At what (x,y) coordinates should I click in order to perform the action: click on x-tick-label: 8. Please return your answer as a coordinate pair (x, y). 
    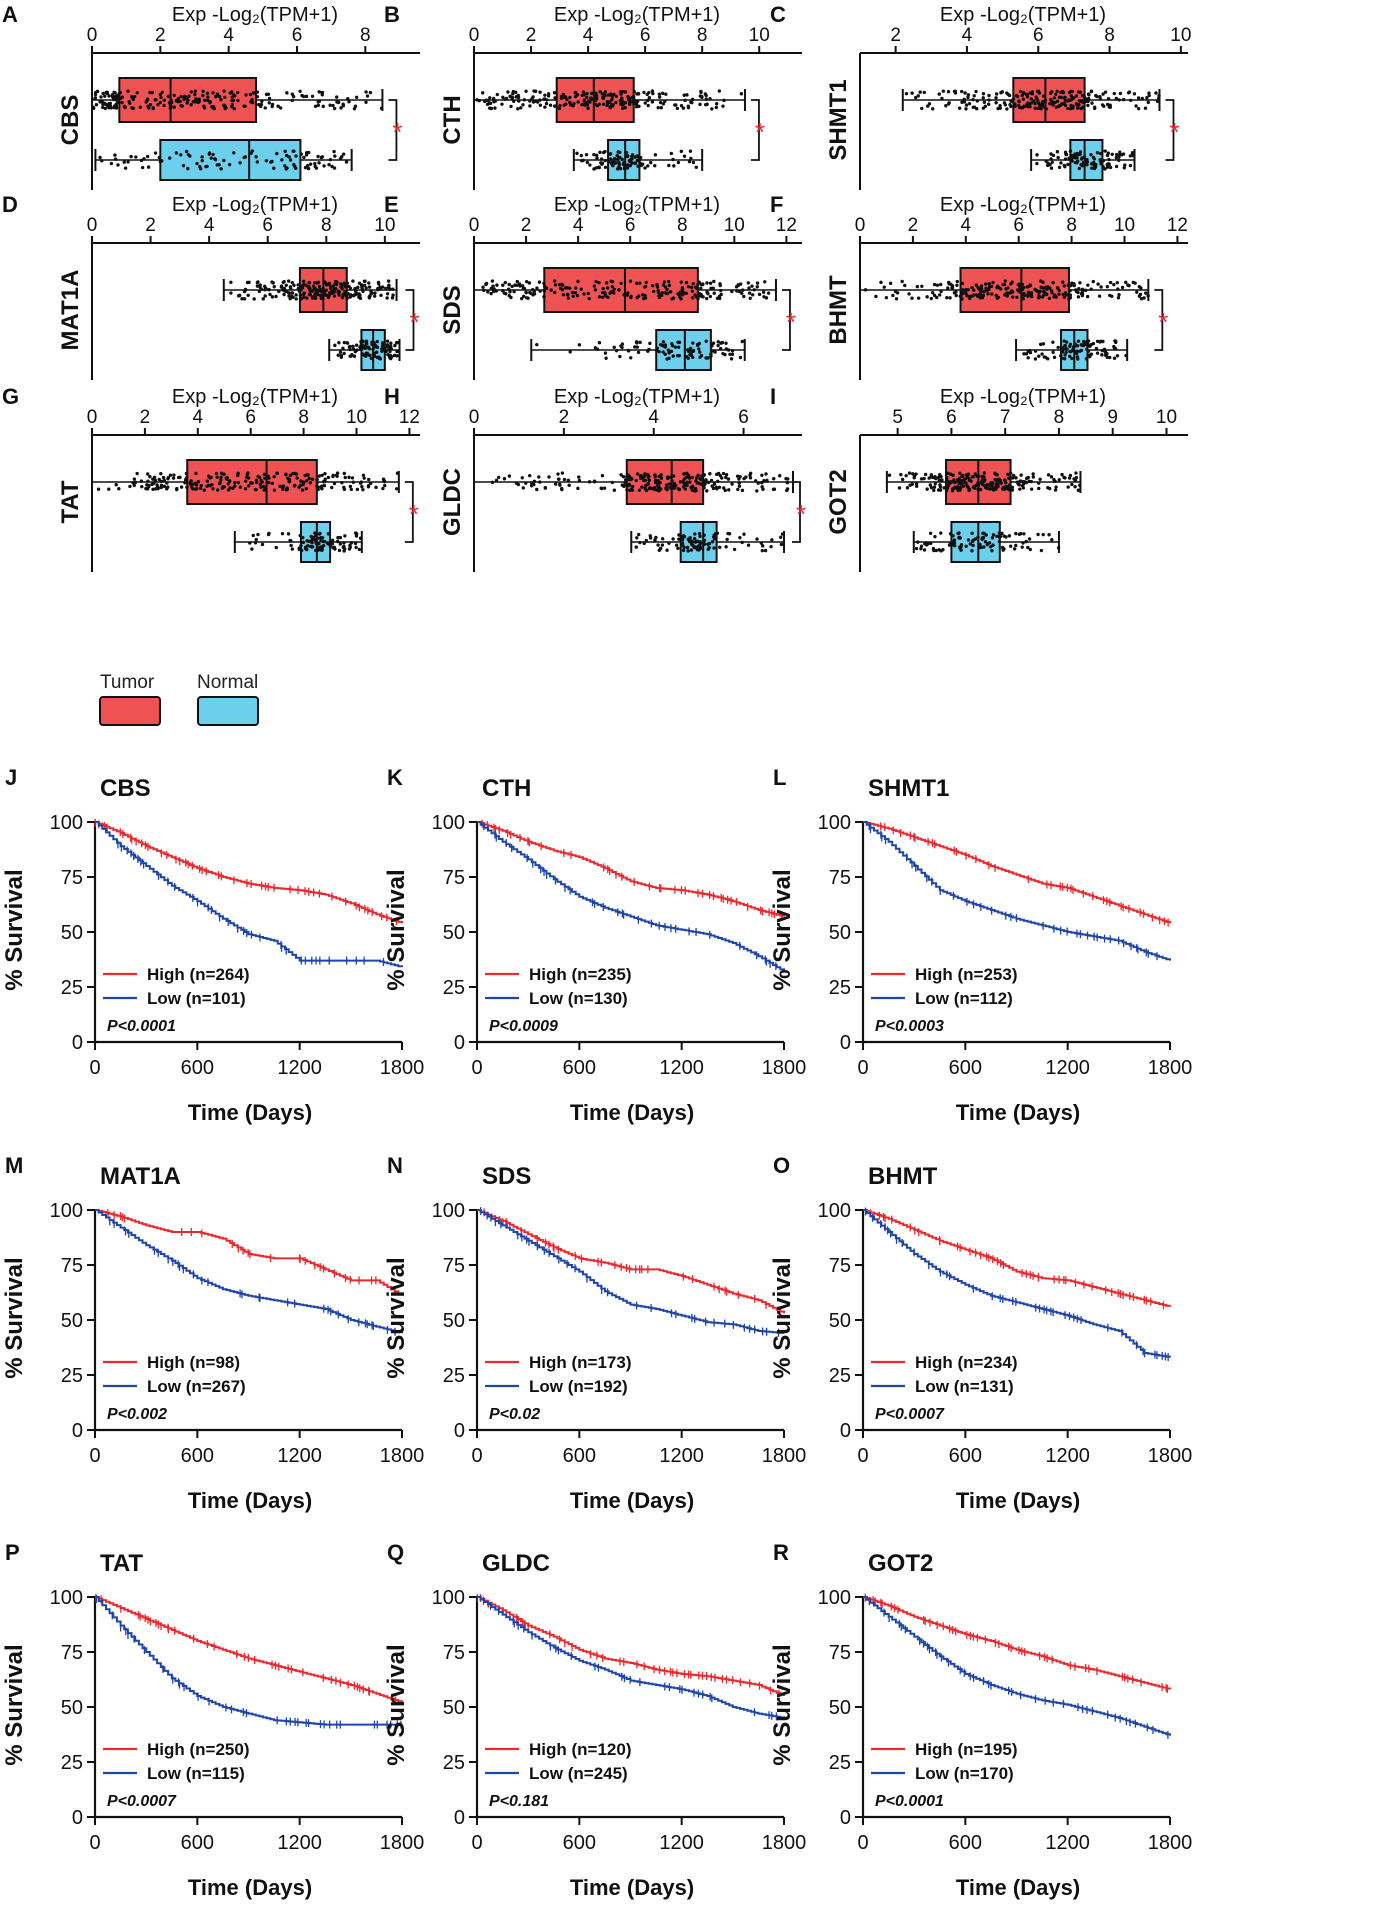
    Looking at the image, I should click on (1071, 225).